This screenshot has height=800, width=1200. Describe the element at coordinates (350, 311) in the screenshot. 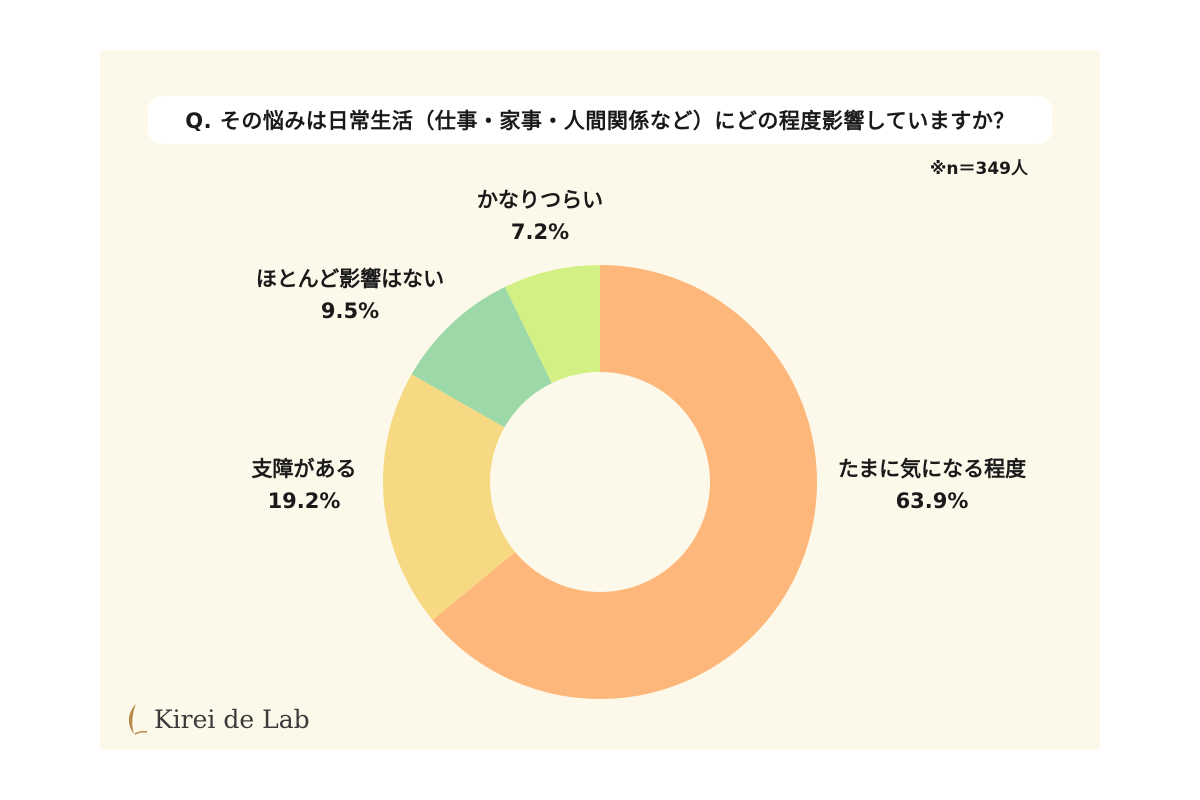

I see `label-hotondo-value: 9.5%` at that location.